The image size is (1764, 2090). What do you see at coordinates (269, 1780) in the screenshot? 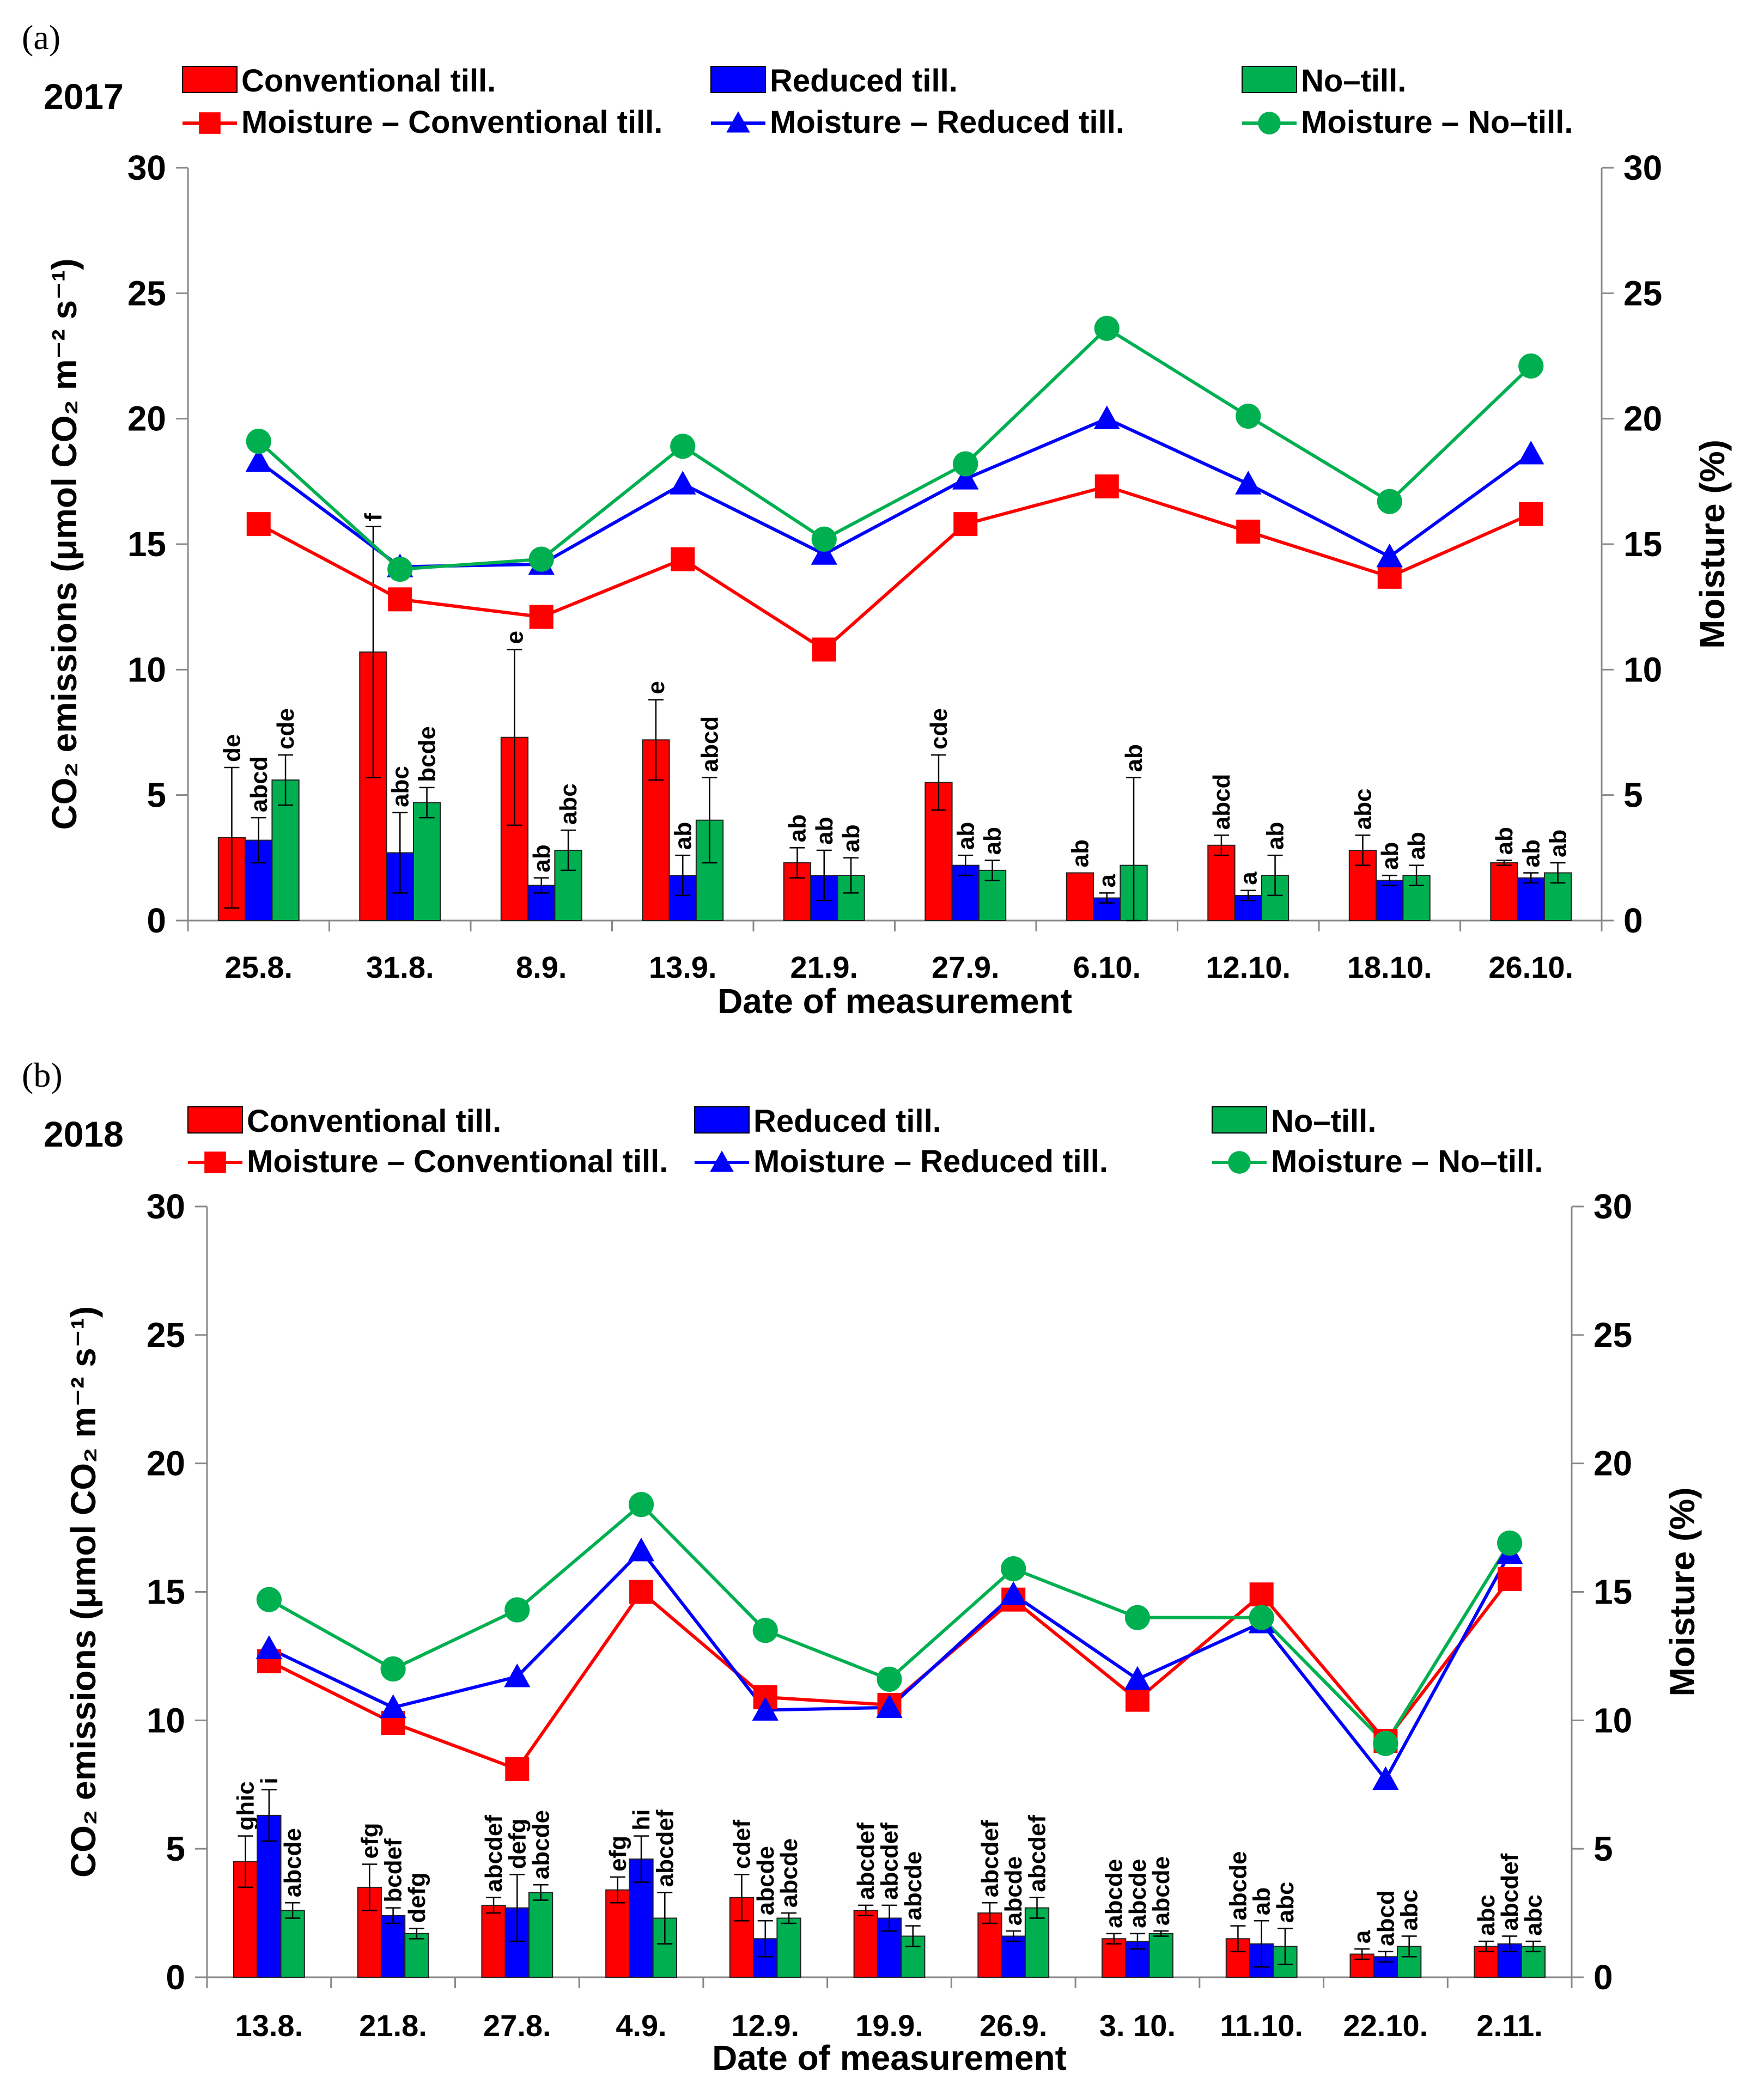
I see `significance-letter: i` at bounding box center [269, 1780].